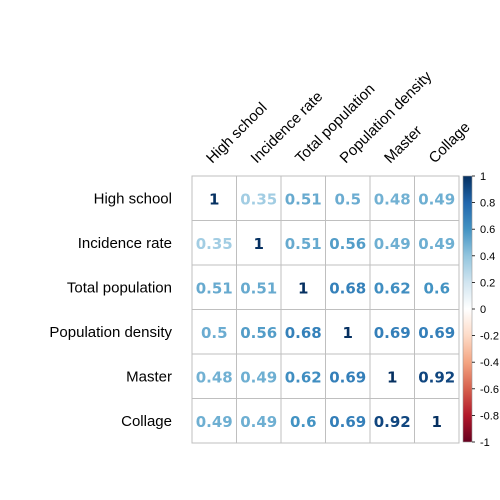  What do you see at coordinates (146, 421) in the screenshot?
I see `row-label-collage: Collage` at bounding box center [146, 421].